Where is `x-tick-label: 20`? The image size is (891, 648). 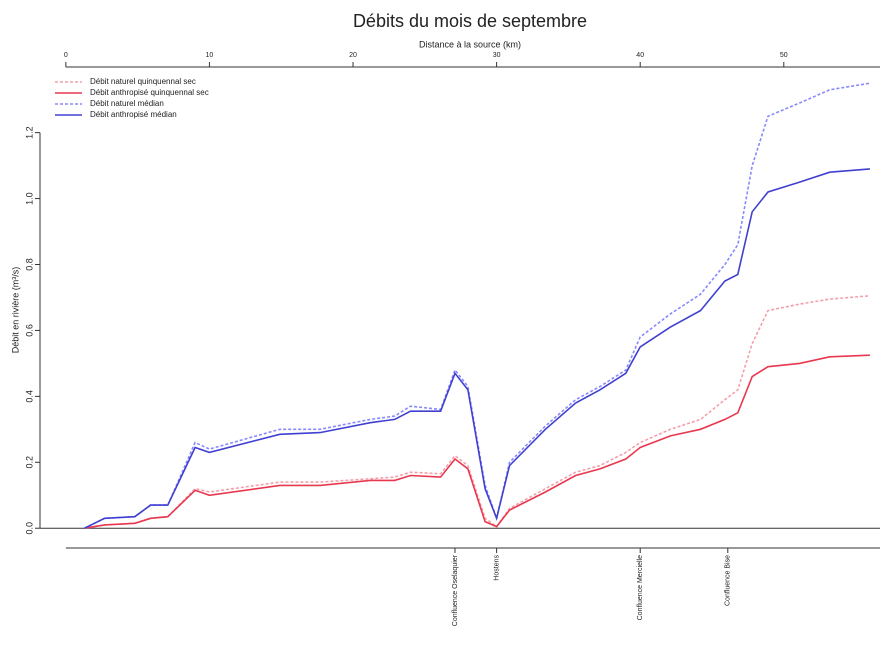
x-tick-label: 20 is located at coordinates (353, 55).